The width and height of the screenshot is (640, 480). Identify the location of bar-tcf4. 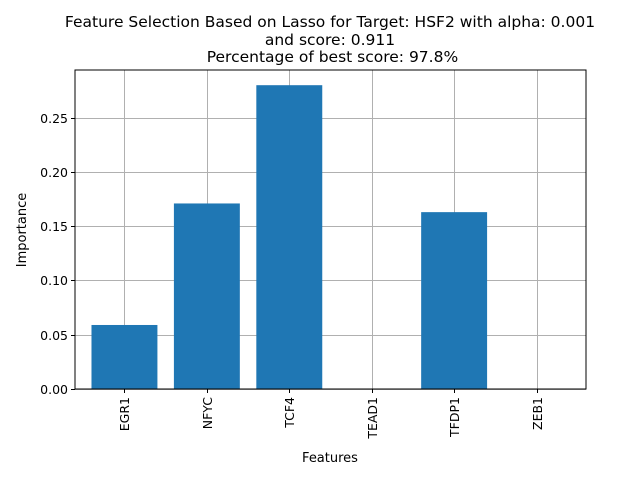
(289, 237).